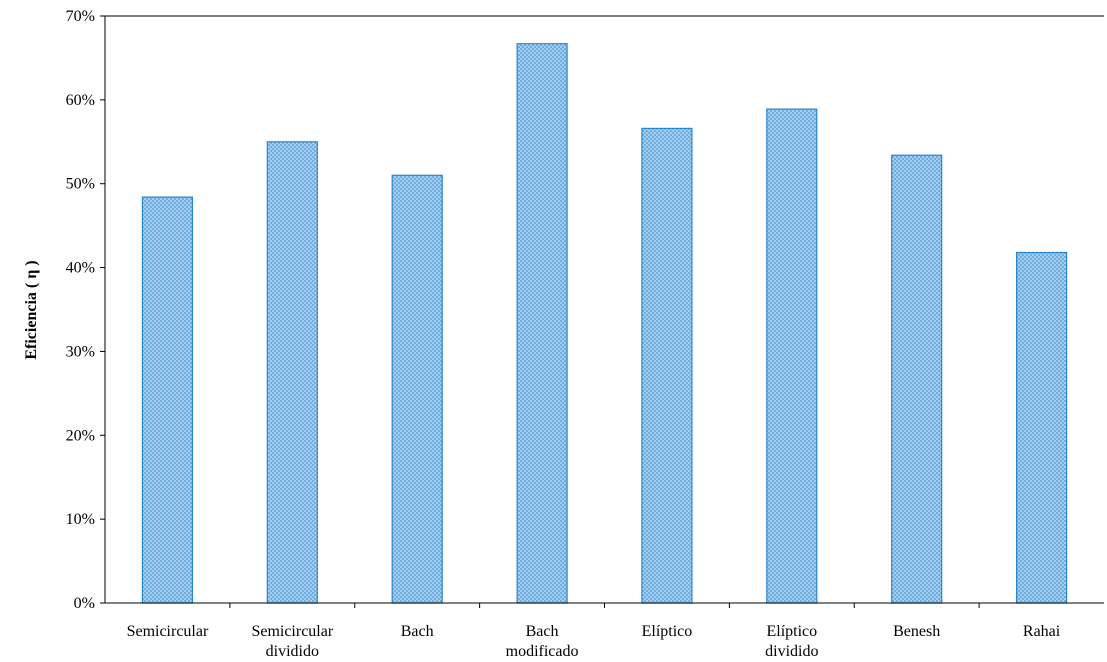  What do you see at coordinates (791, 641) in the screenshot?
I see `x-category-label: Elíptico dividido` at bounding box center [791, 641].